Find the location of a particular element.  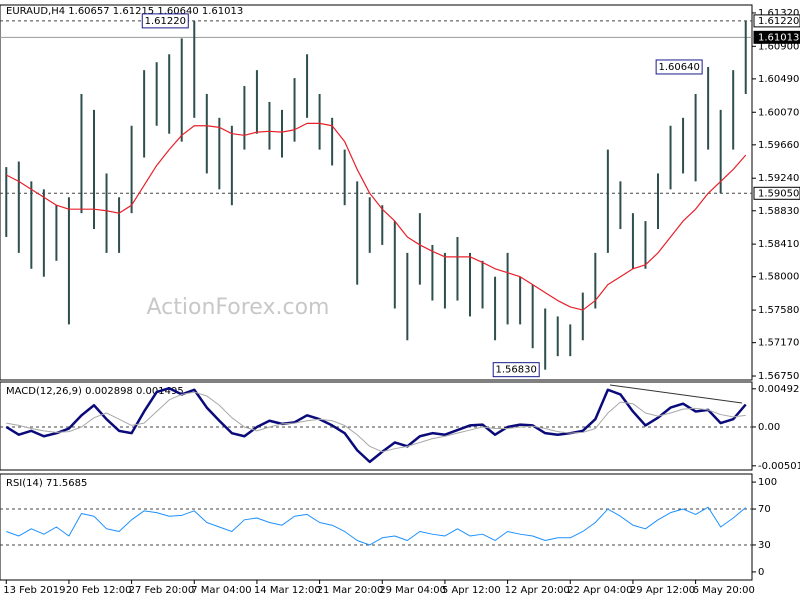

y-tick-label: 0 is located at coordinates (761, 572).